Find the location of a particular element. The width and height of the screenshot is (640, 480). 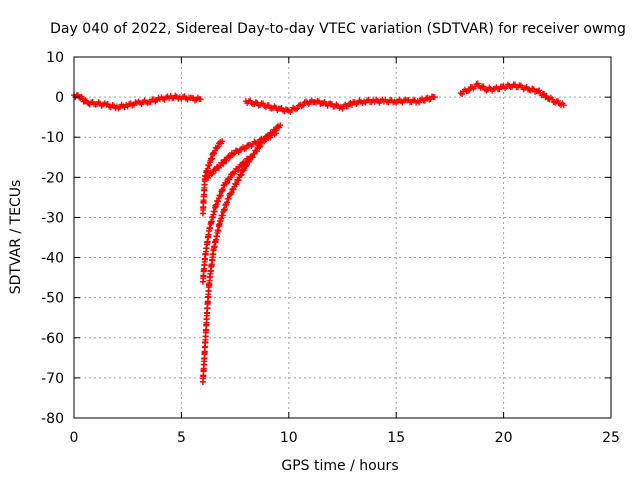

x-tick-label: 10 is located at coordinates (289, 438).